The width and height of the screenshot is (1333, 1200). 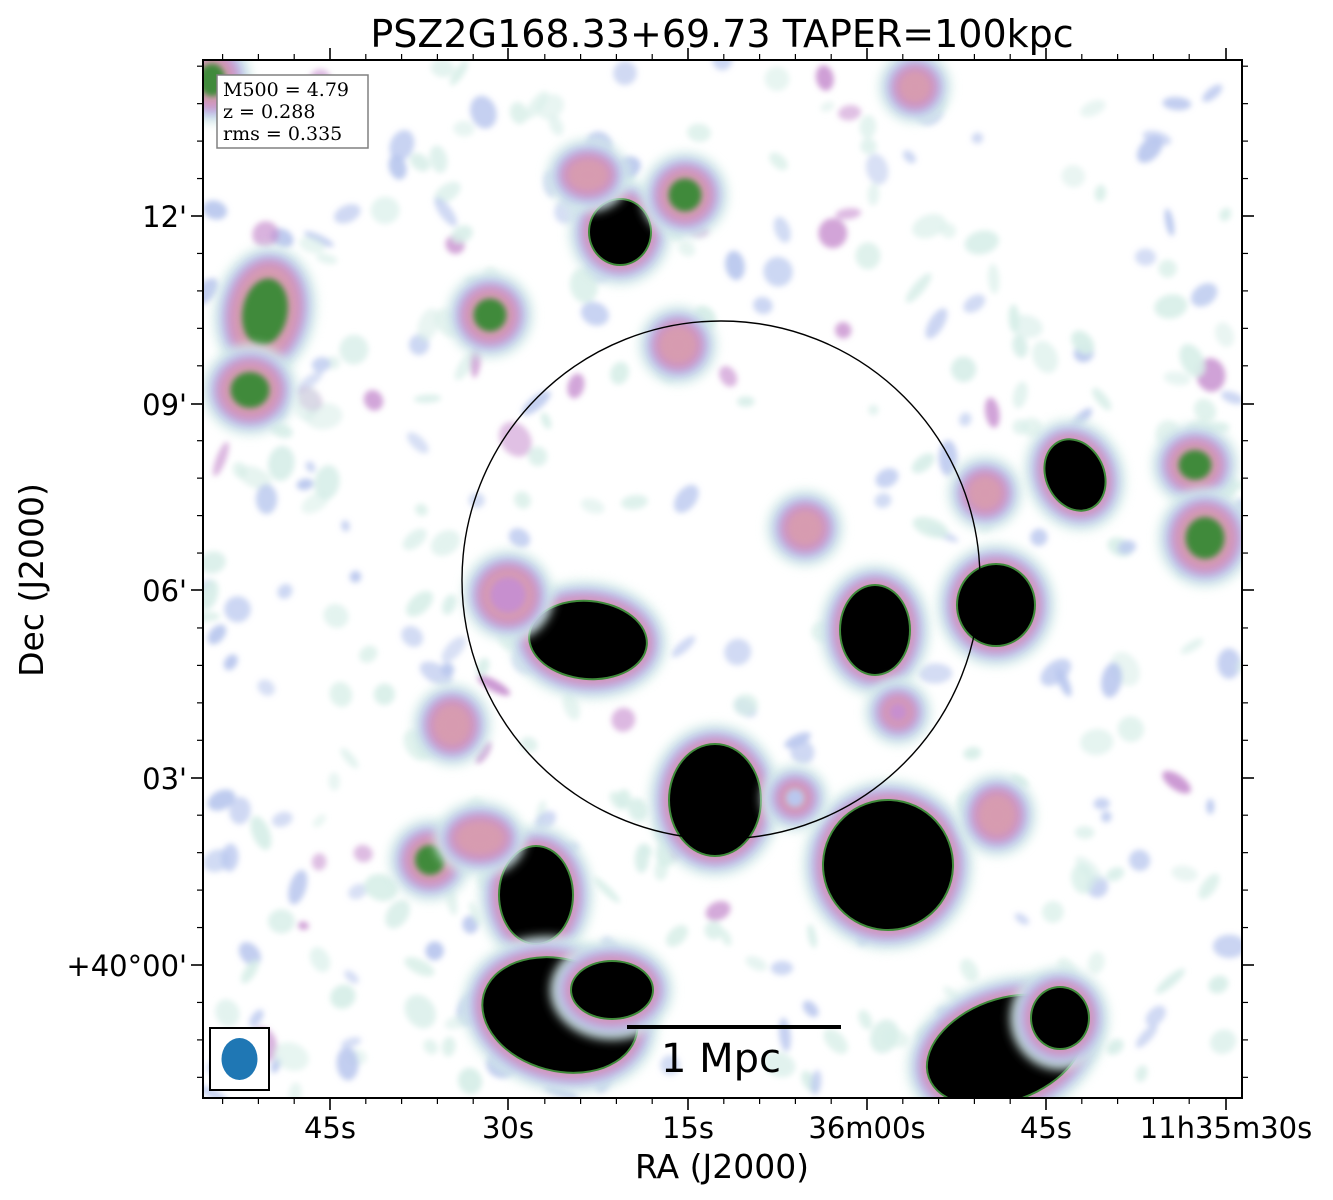 What do you see at coordinates (508, 1128) in the screenshot?
I see `x-tick-label: 30s` at bounding box center [508, 1128].